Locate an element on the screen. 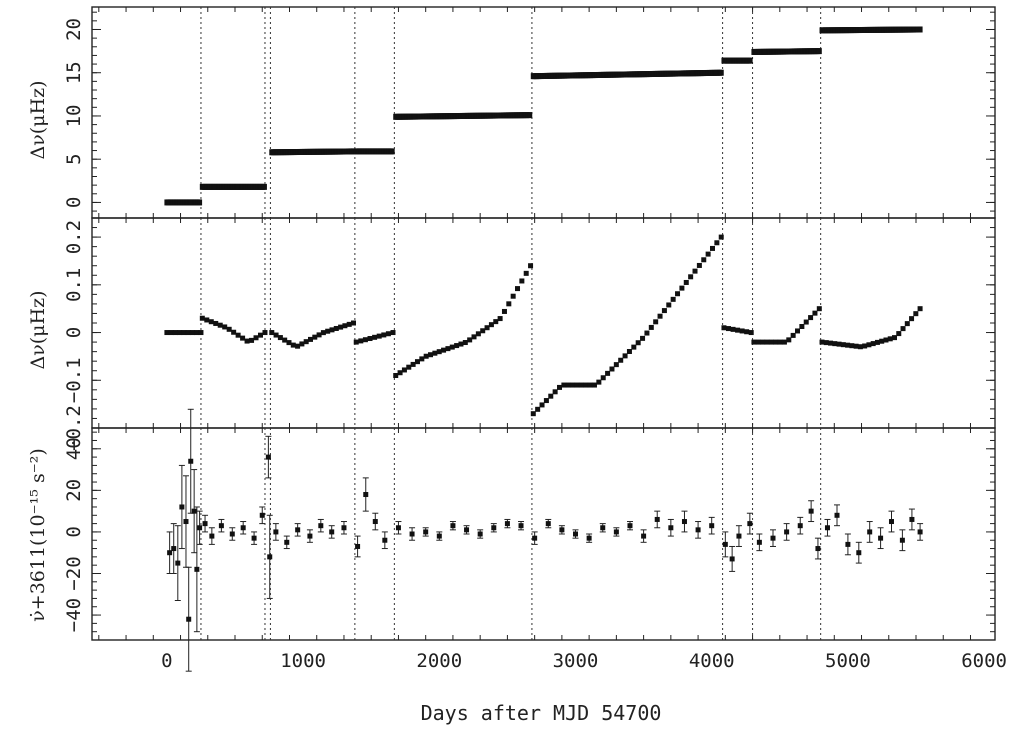 The height and width of the screenshot is (735, 1024). x-axis-title: Days after MJD 54700 is located at coordinates (541, 713).